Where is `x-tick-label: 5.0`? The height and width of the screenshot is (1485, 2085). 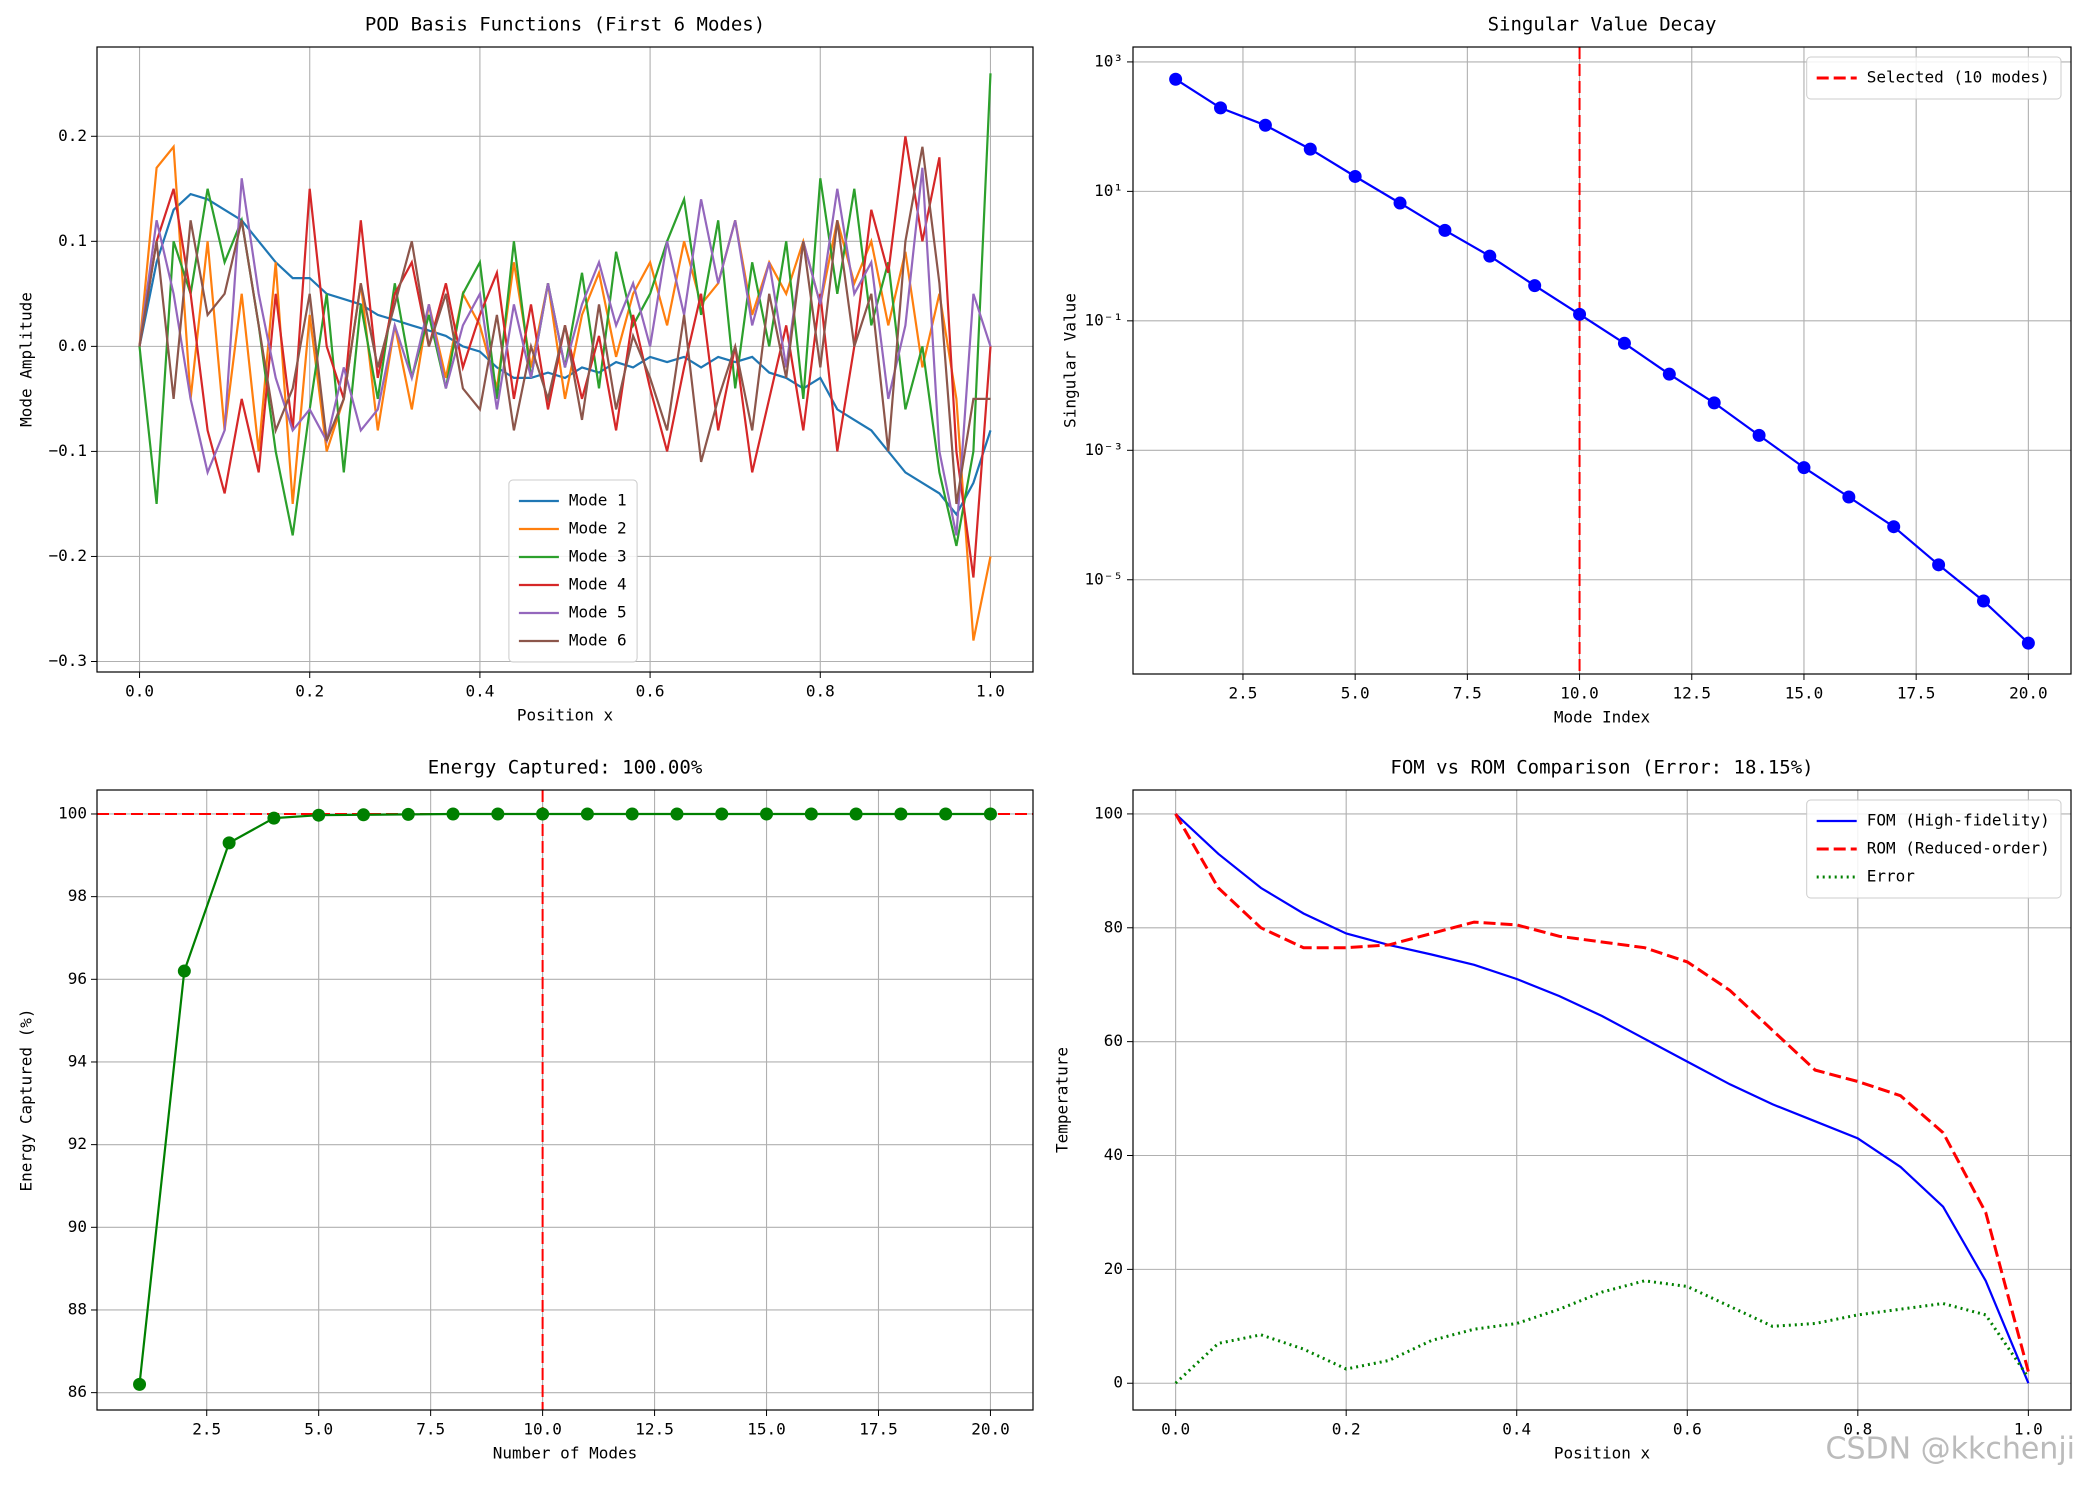 x-tick-label: 5.0 is located at coordinates (1355, 693).